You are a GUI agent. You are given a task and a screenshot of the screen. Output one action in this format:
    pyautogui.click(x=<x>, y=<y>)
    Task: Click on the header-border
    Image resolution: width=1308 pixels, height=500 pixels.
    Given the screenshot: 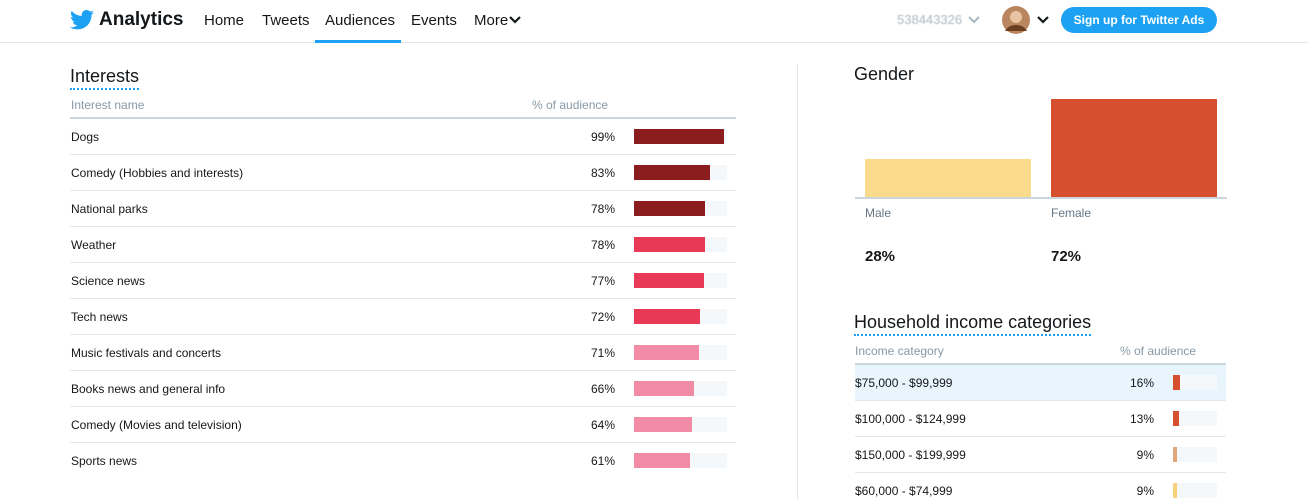 What is the action you would take?
    pyautogui.click(x=654, y=42)
    